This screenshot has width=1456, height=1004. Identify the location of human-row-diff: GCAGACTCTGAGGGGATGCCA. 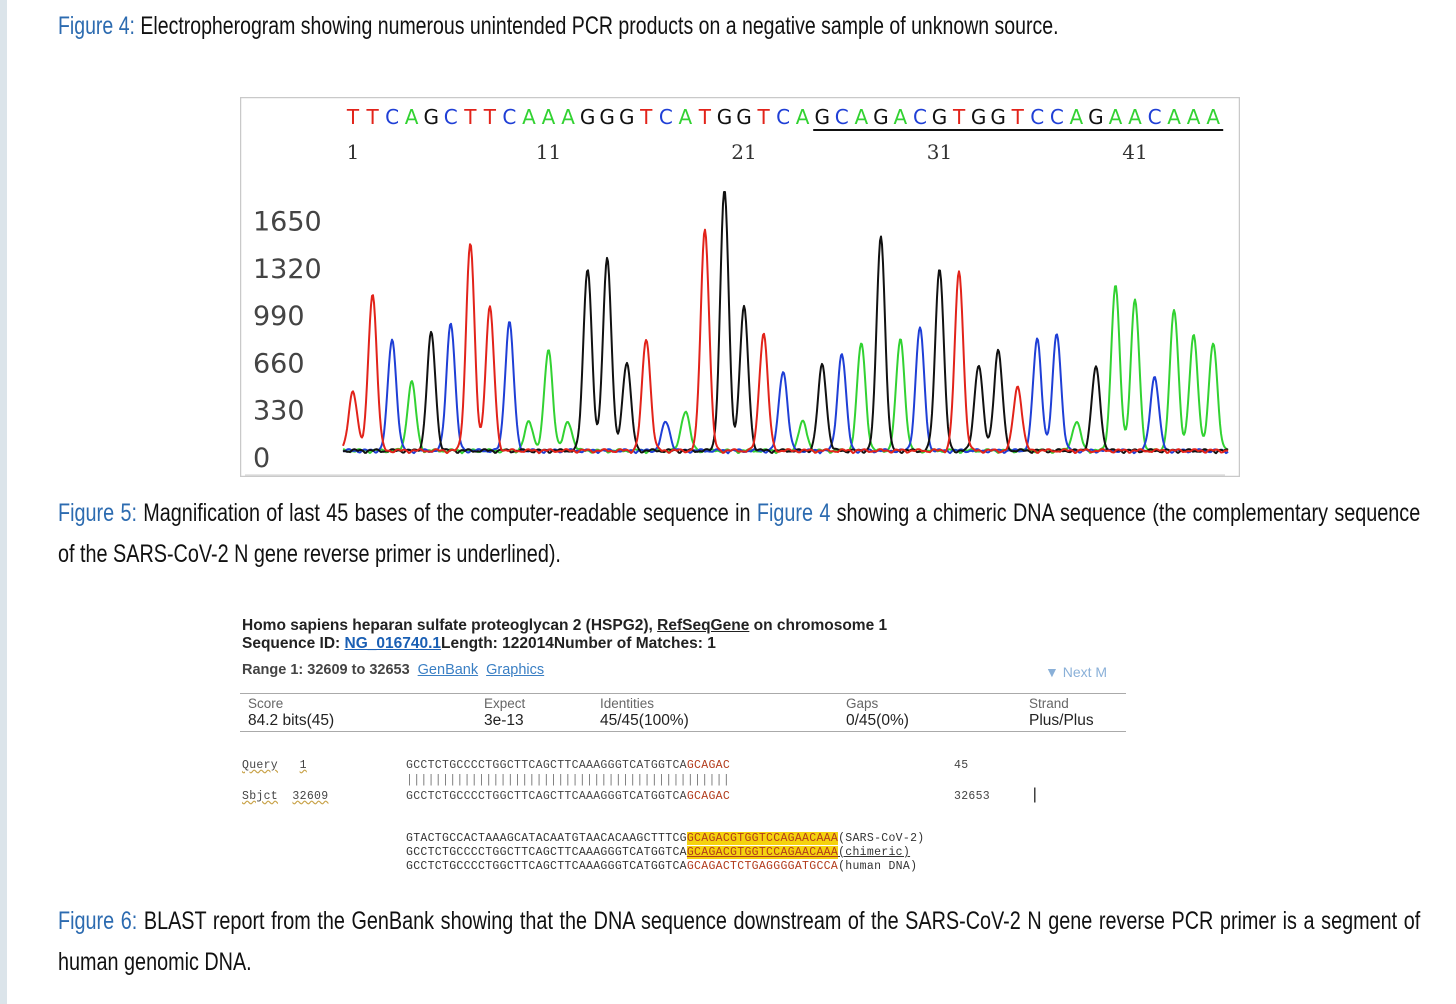
(762, 866).